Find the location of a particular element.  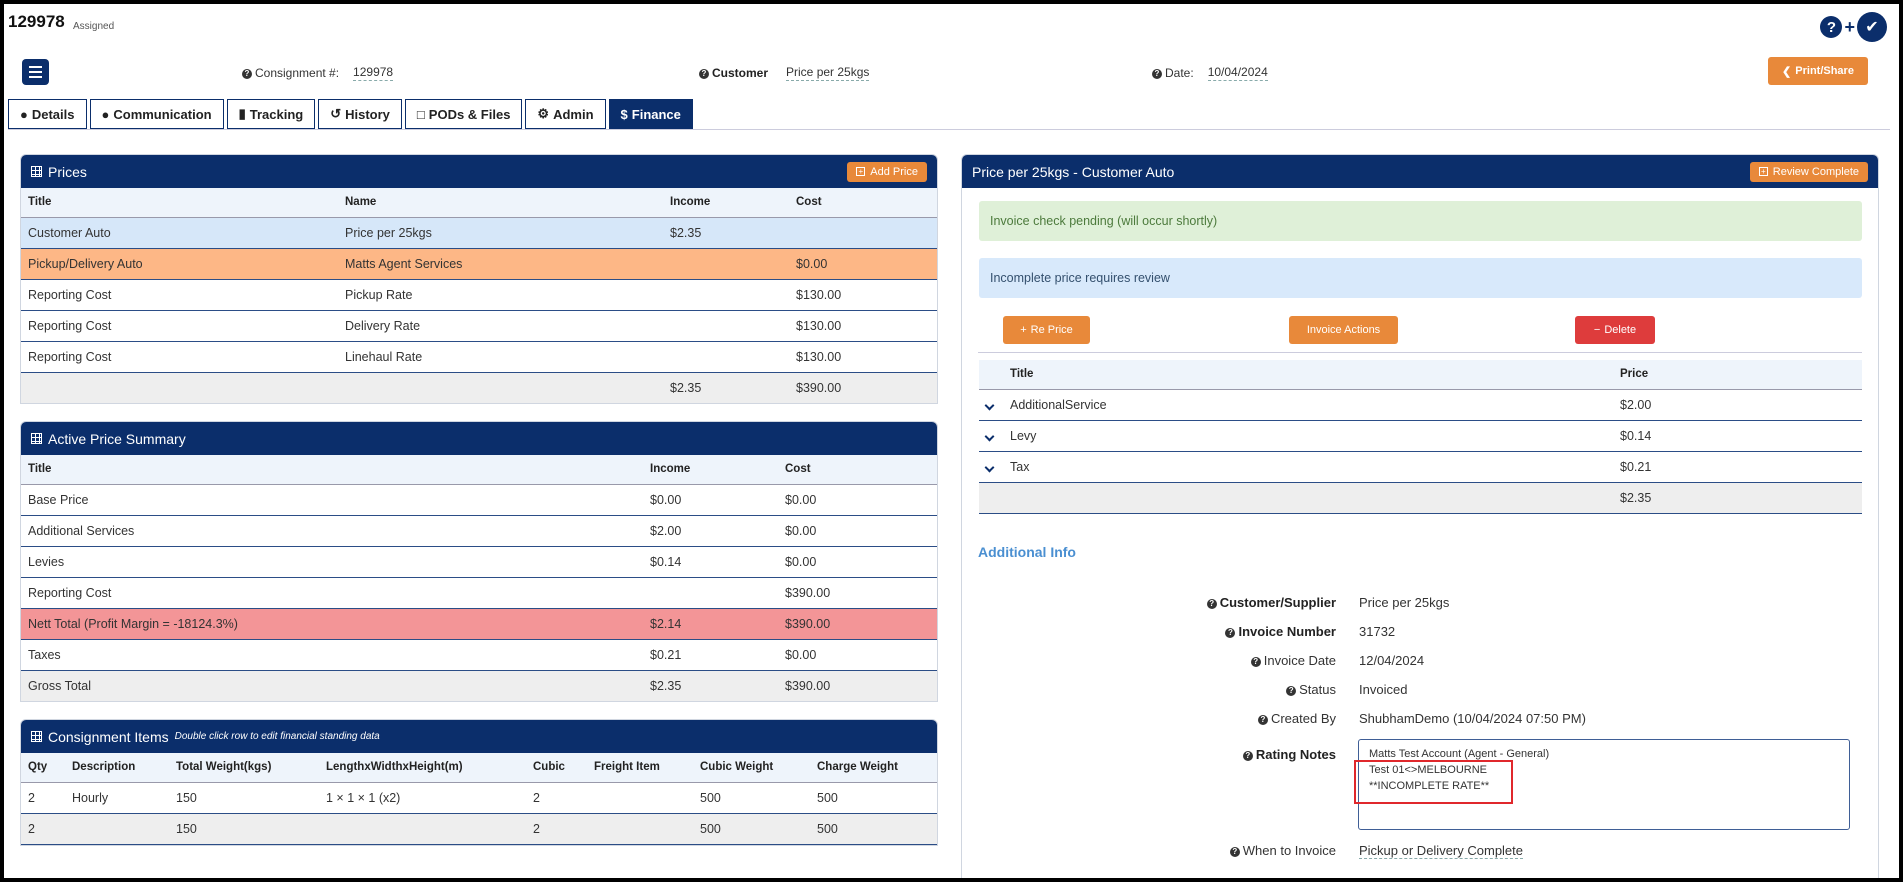

delete-button: − Delete is located at coordinates (1615, 330).